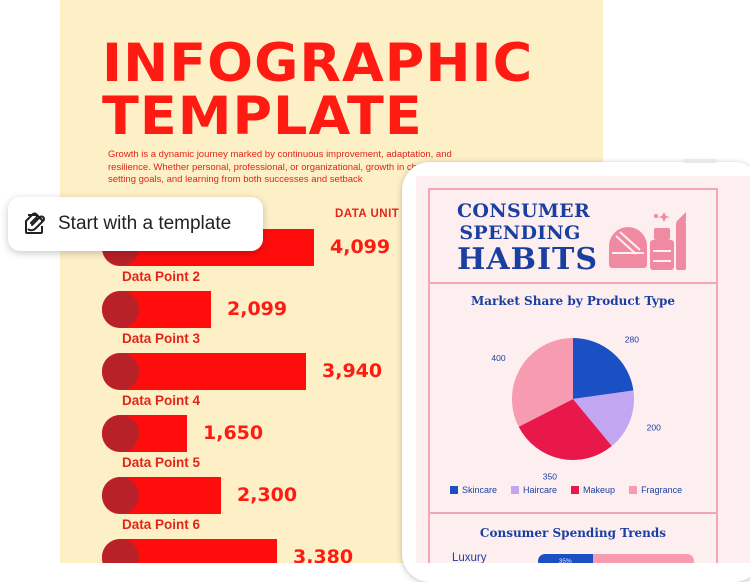  I want to click on trend-row-label: Luxury, so click(469, 557).